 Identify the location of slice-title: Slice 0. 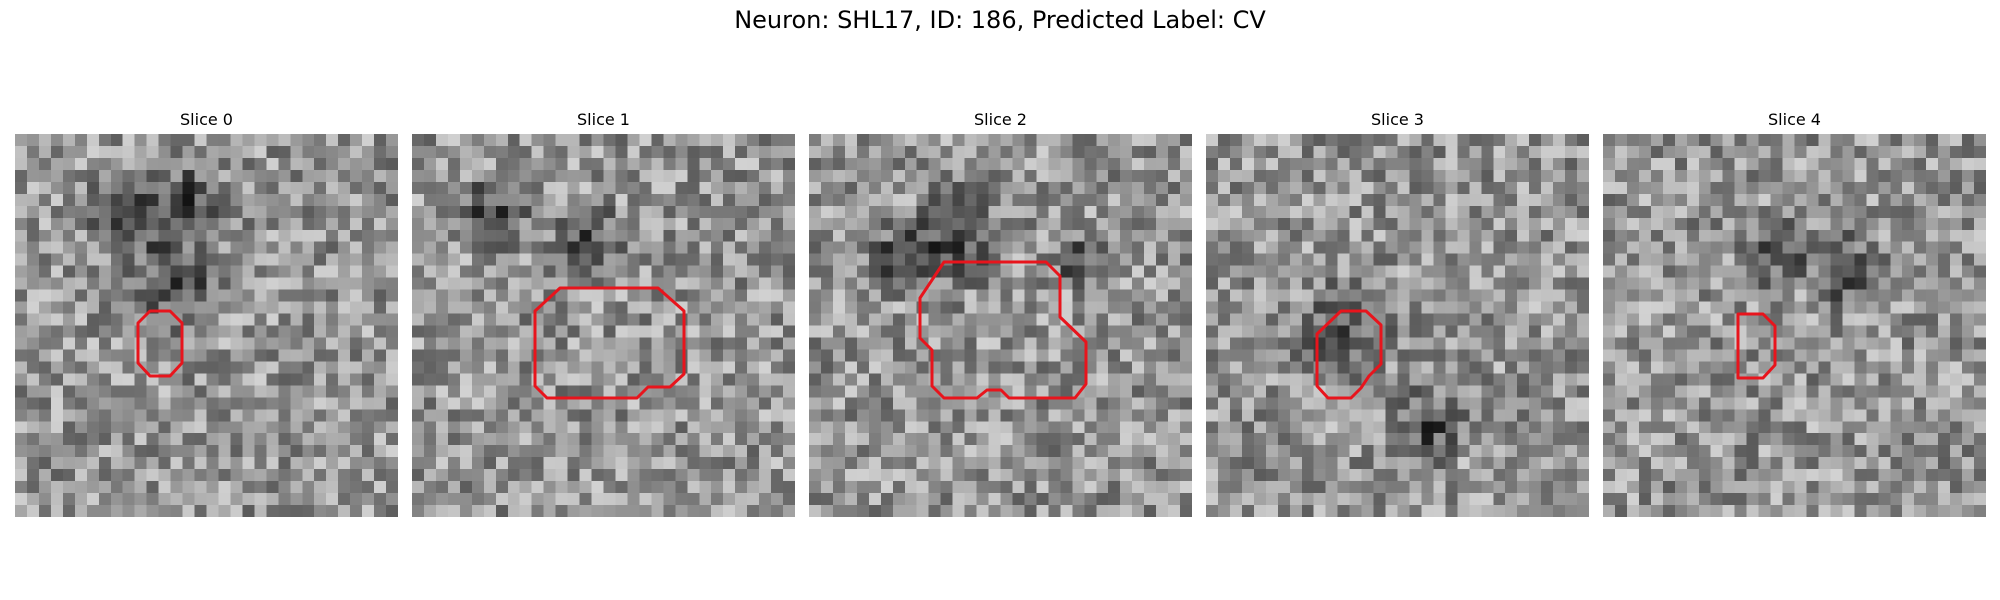
(206, 119).